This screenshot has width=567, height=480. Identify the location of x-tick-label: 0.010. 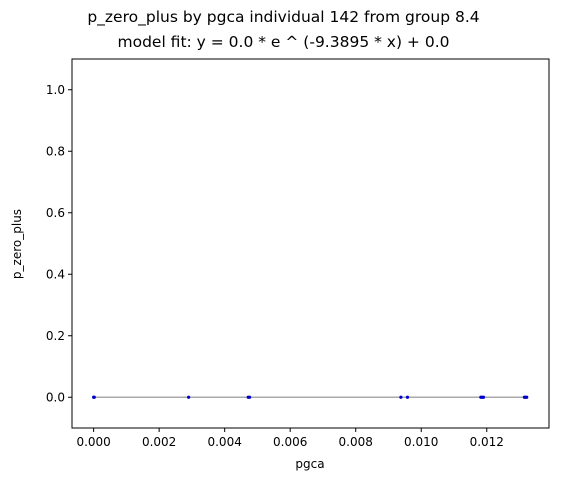
(421, 442).